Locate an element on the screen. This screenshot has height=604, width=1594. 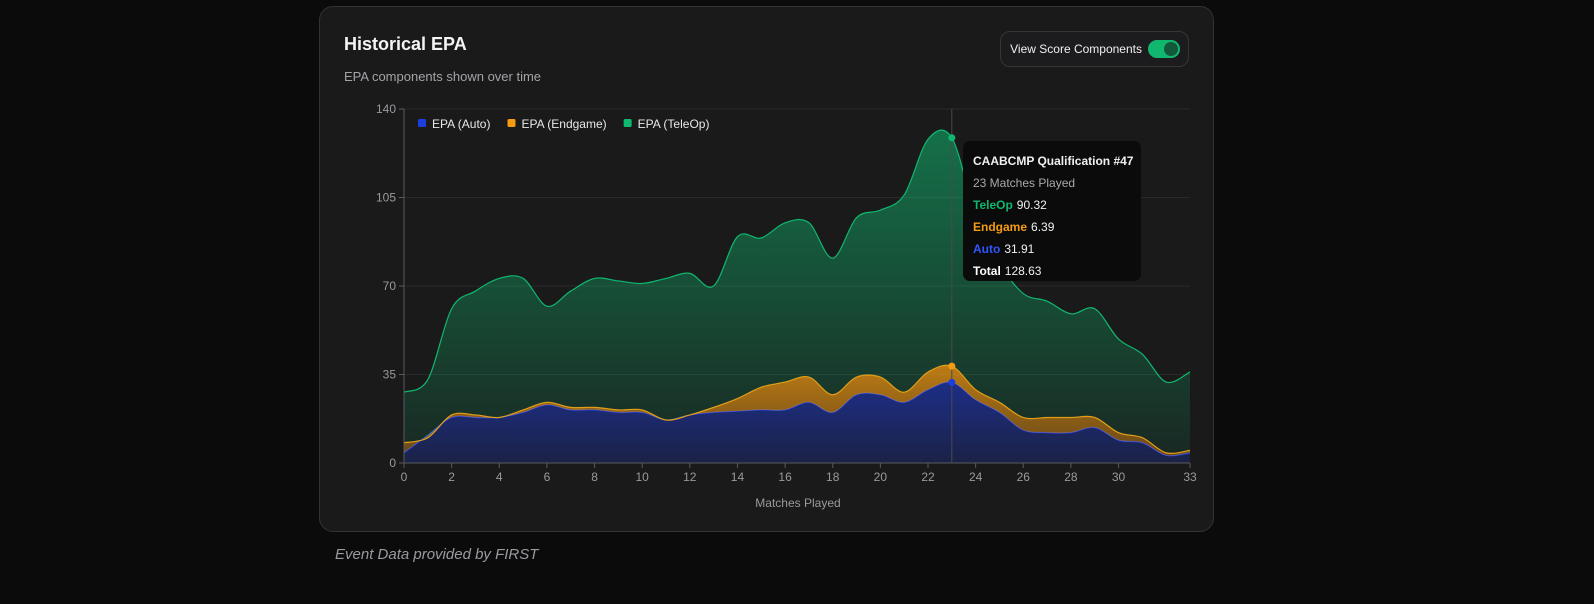
tooltip-teleop-value: 90.32 is located at coordinates (1031, 205).